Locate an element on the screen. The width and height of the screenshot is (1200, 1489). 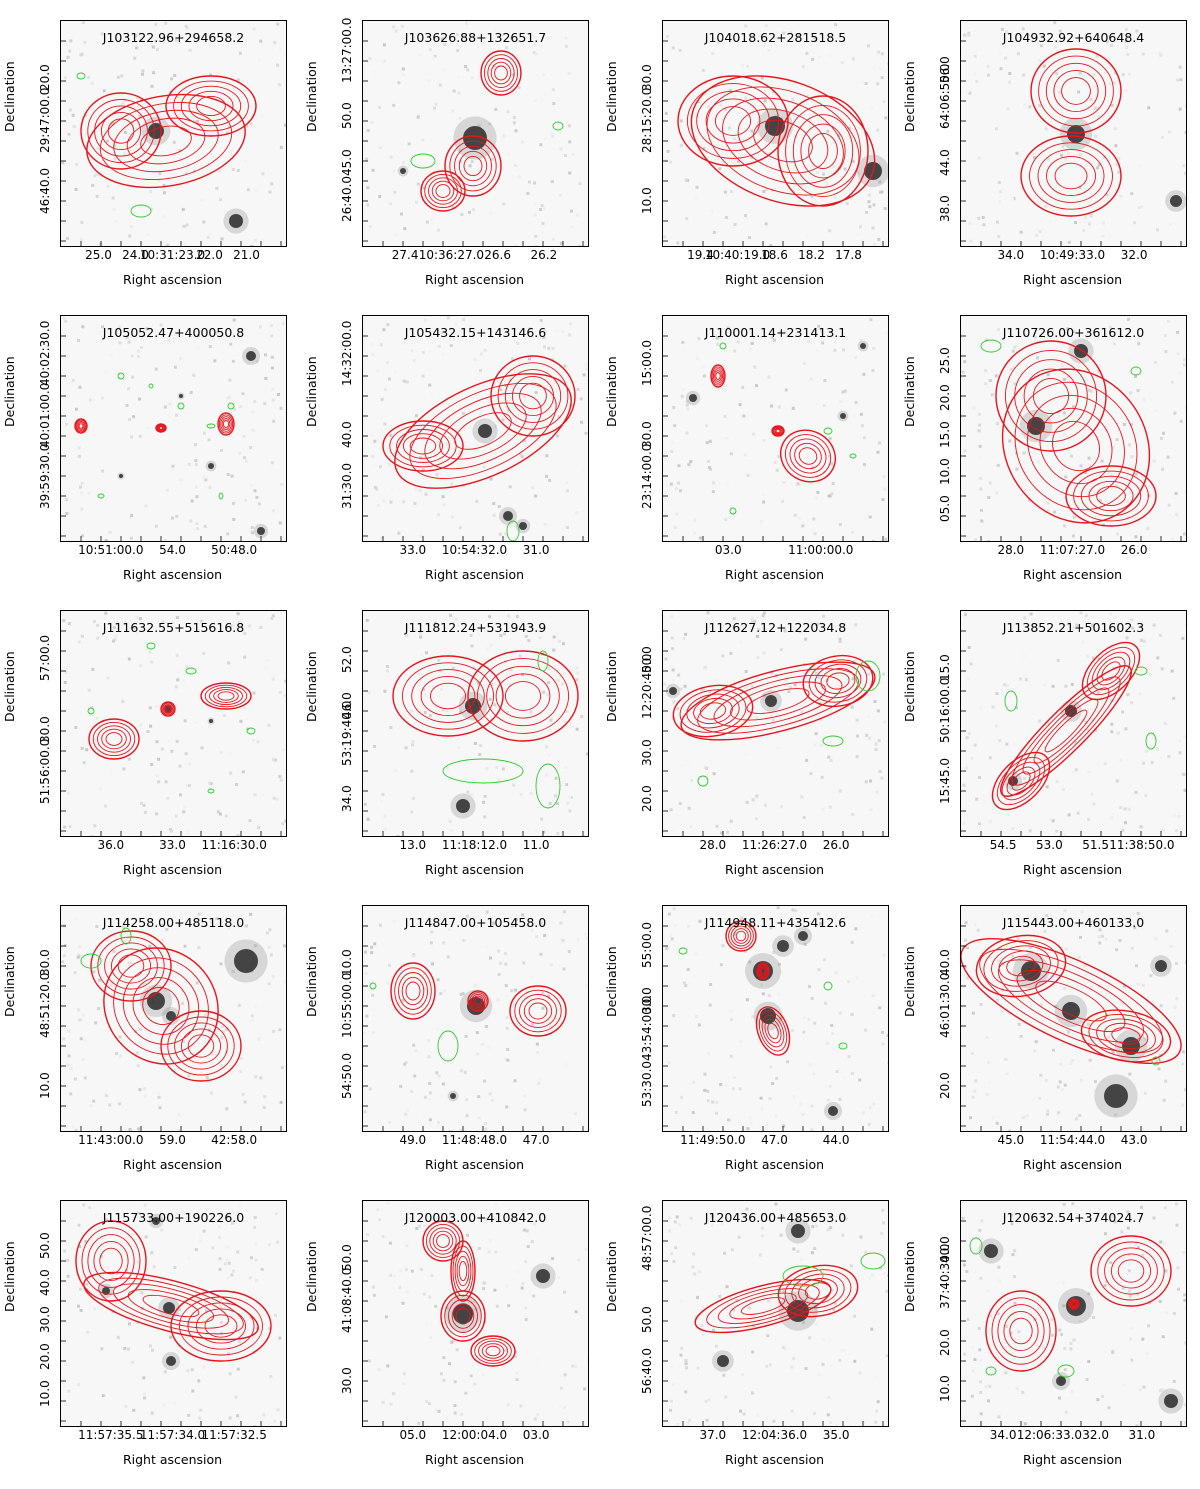
source-title: J105432.15+143146.6 is located at coordinates (475, 332).